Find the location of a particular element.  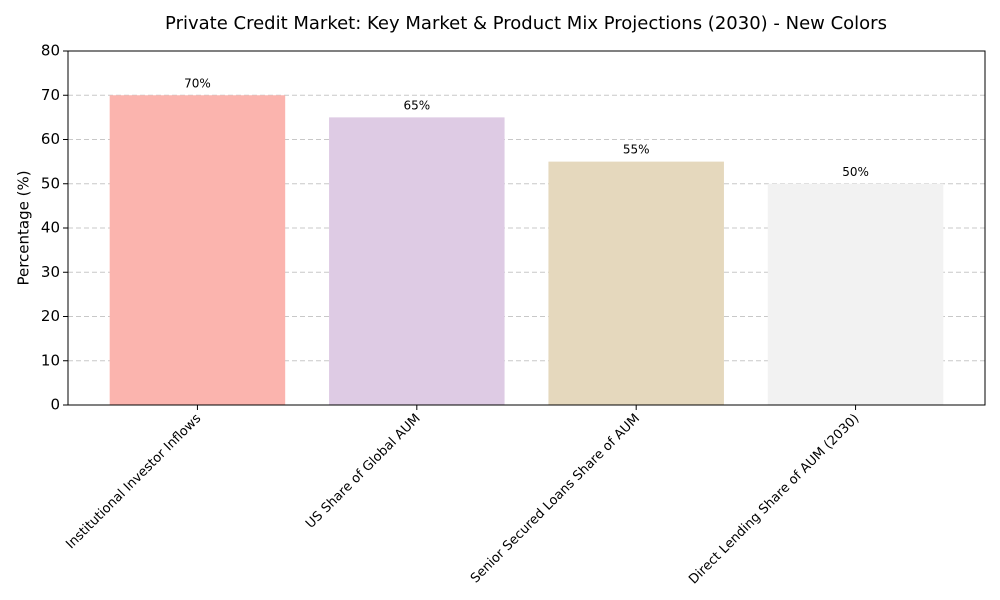

y-tick-label: 20 is located at coordinates (50, 316).